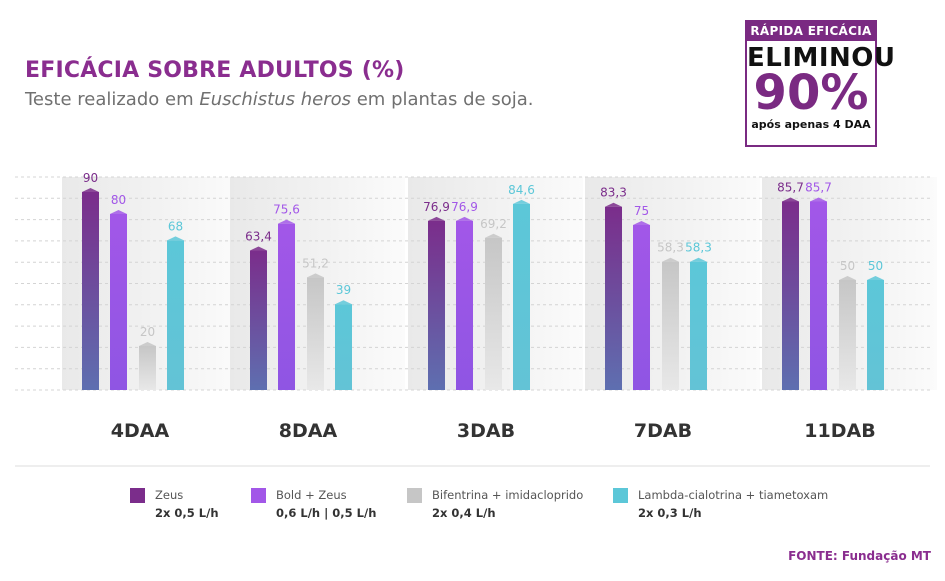 The height and width of the screenshot is (581, 945). Describe the element at coordinates (258, 320) in the screenshot. I see `bar-zeus-8DAA` at that location.